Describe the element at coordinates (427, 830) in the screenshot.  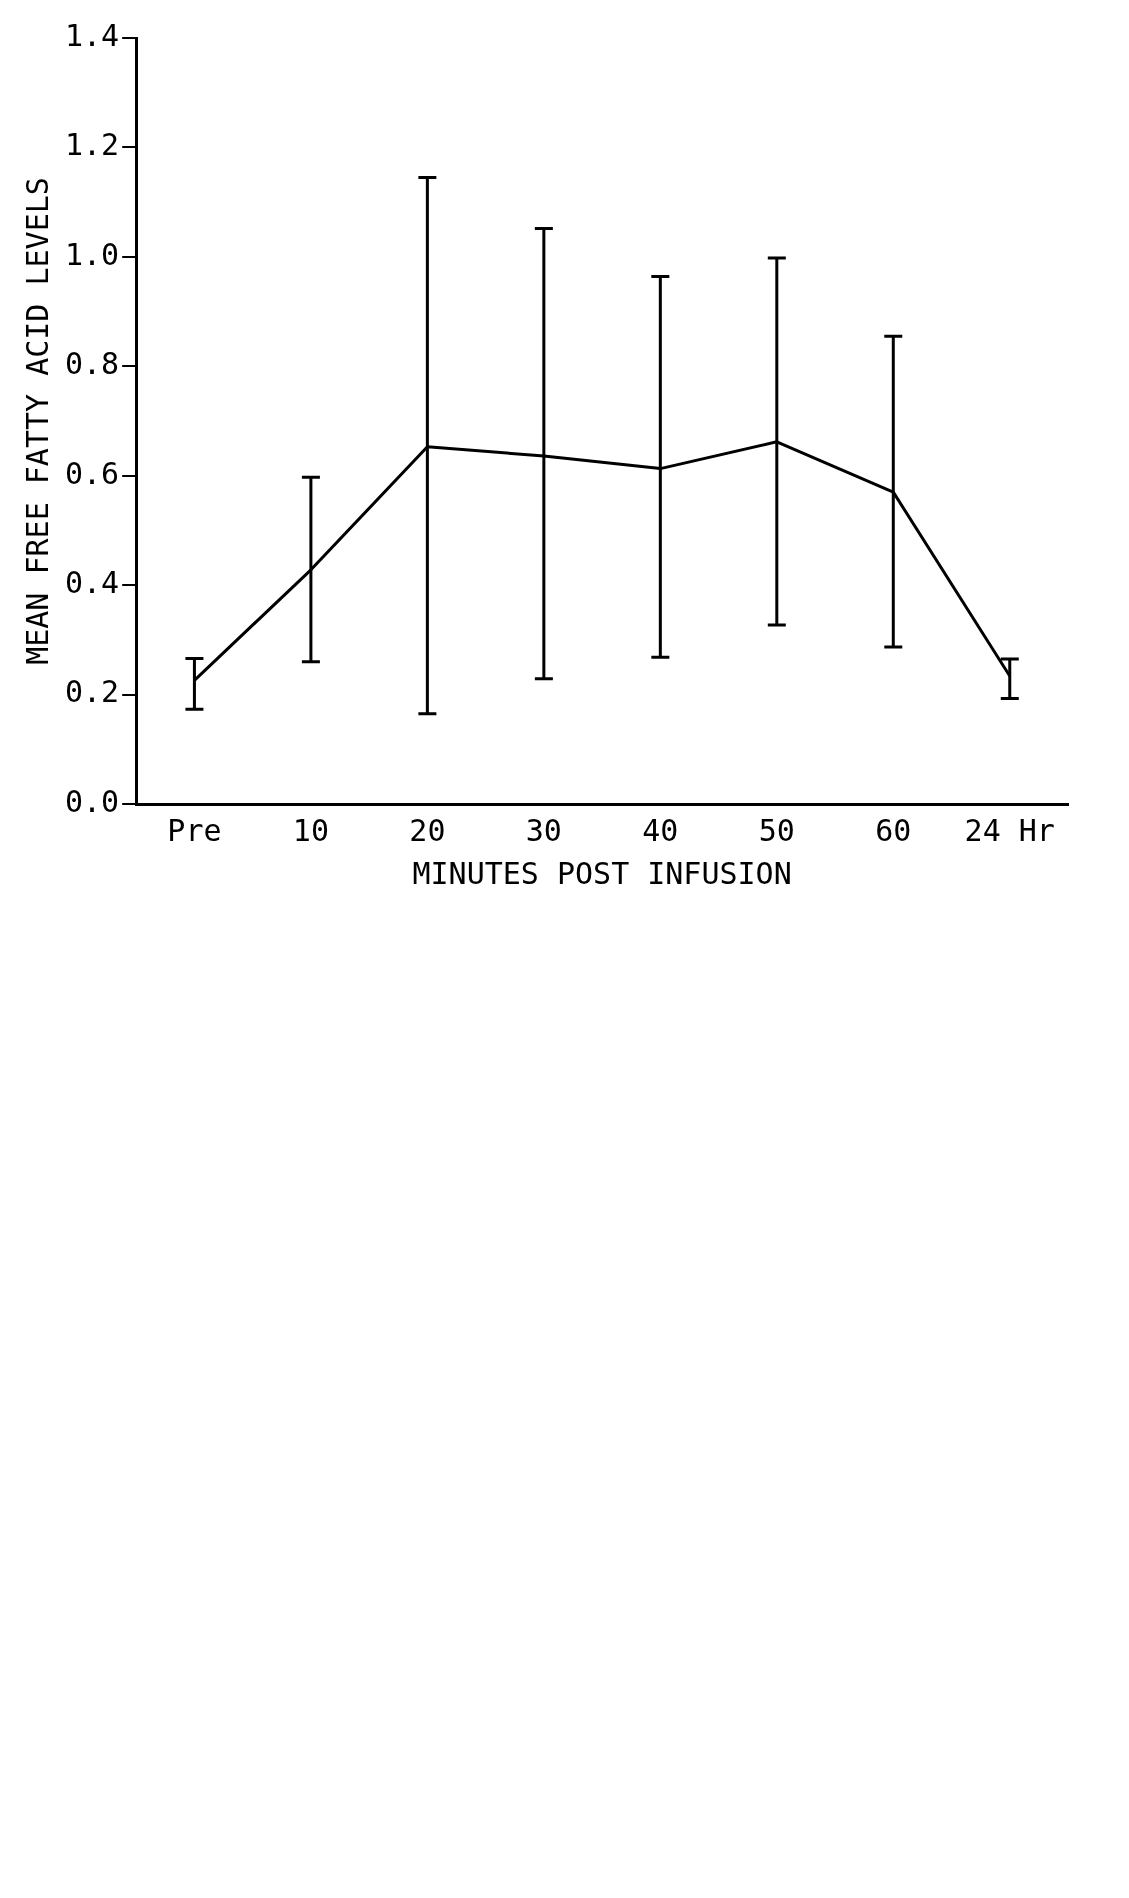
I see `x-tick-label: 20` at that location.